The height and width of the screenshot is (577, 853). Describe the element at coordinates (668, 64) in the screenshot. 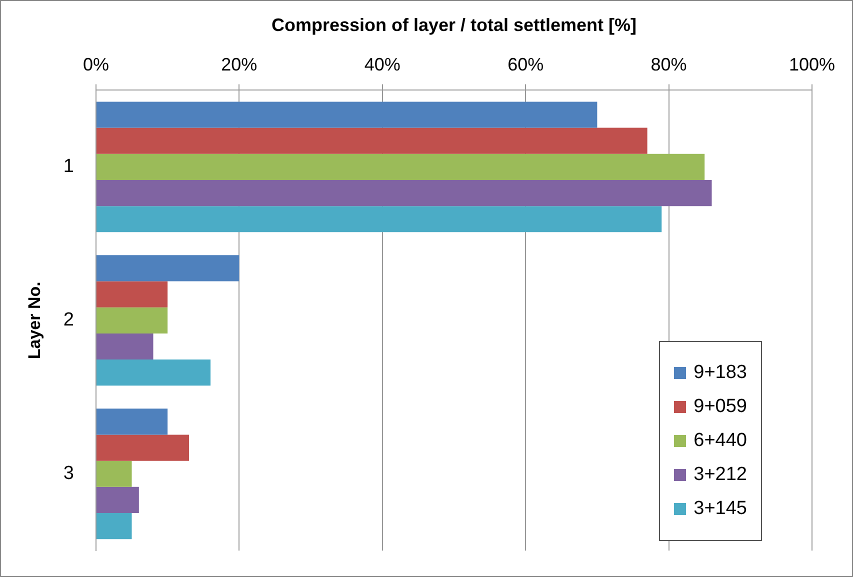

I see `x-tick-label: 80%` at that location.